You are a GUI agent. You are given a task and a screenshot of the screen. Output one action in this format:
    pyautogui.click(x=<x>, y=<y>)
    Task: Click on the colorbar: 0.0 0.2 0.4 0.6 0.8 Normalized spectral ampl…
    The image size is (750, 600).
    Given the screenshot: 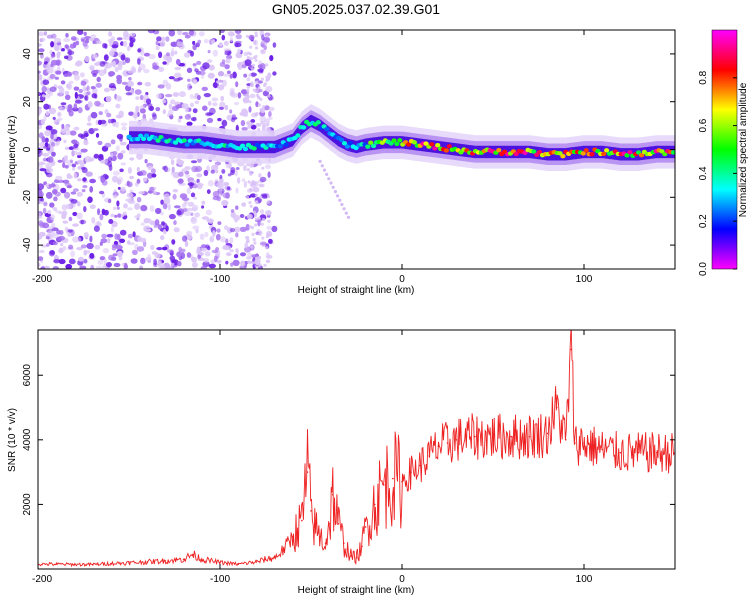 What is the action you would take?
    pyautogui.click(x=723, y=152)
    